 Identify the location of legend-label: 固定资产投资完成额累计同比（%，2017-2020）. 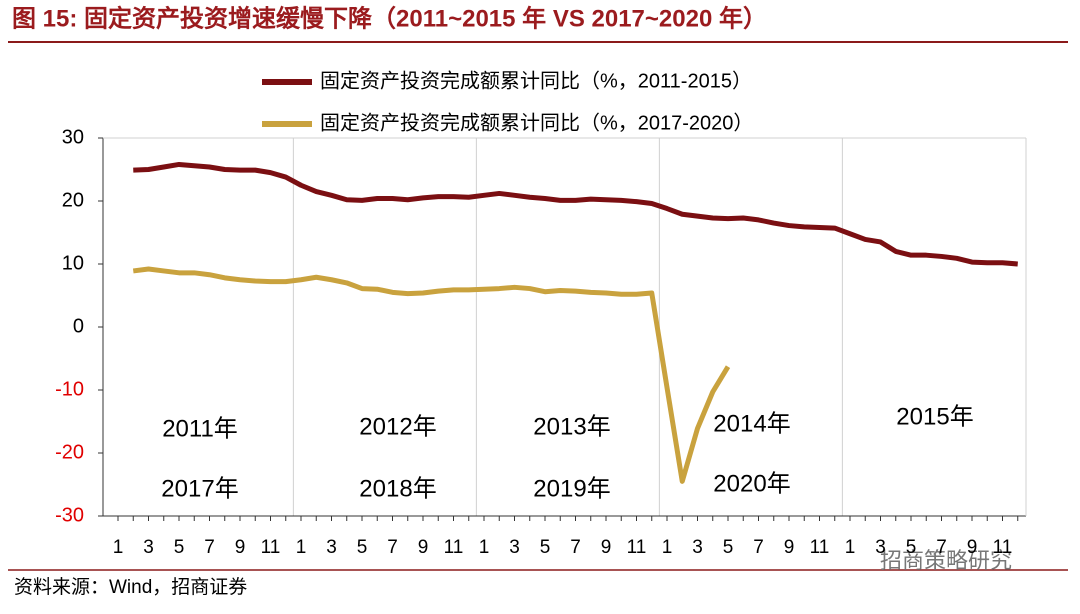
(536, 122).